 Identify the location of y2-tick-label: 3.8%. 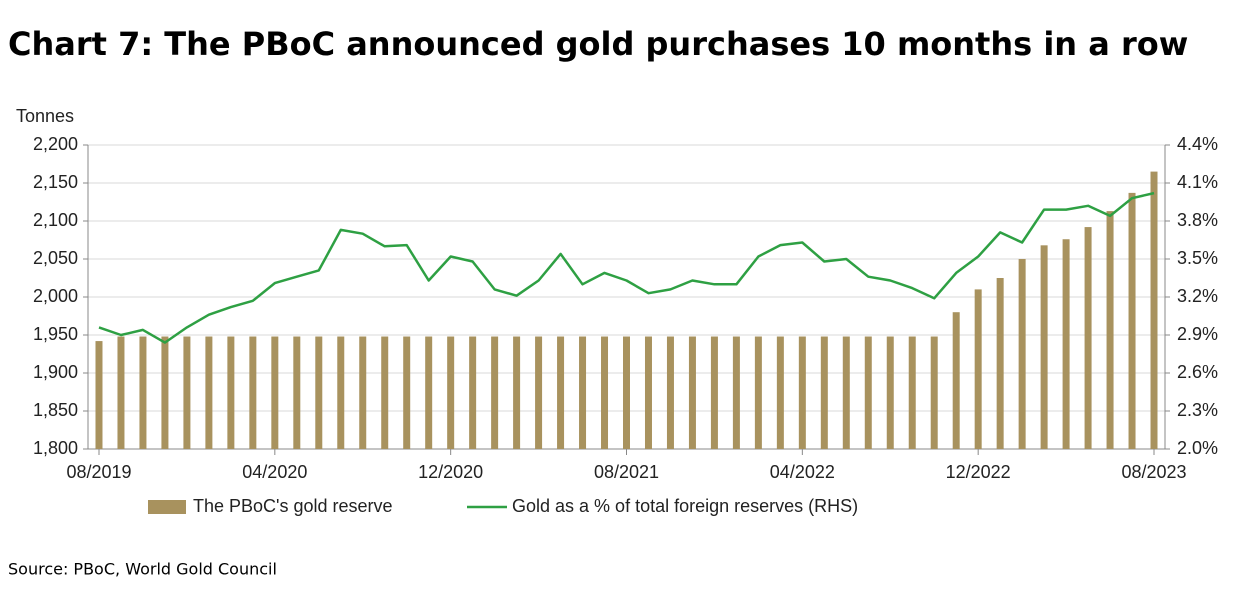
(1197, 220).